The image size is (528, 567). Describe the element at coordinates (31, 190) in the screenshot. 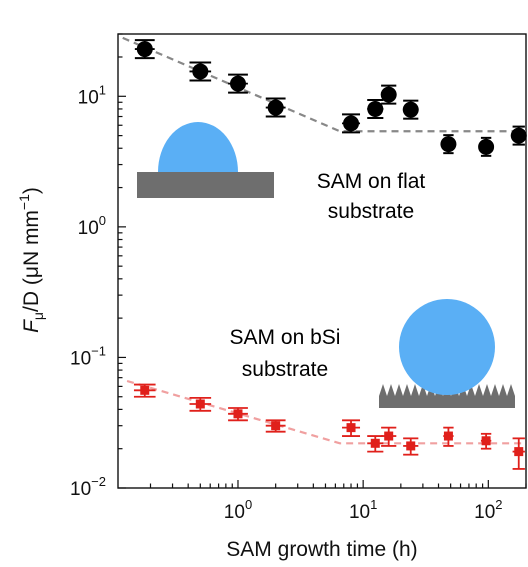

I see `y-label-close: )` at that location.